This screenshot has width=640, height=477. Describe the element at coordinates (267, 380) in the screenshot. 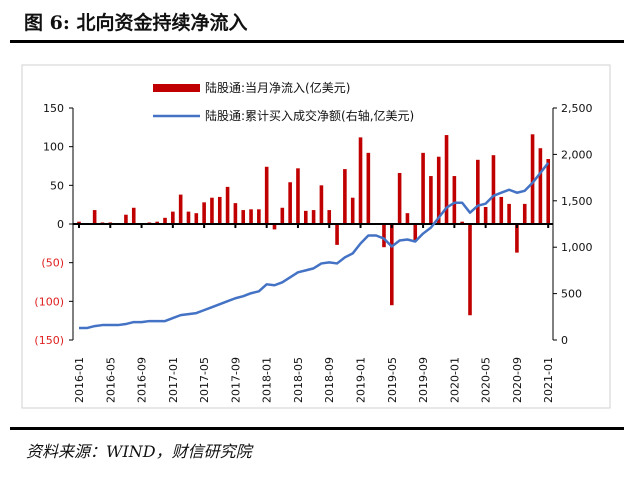

I see `x-tick-label: 2018-01` at that location.